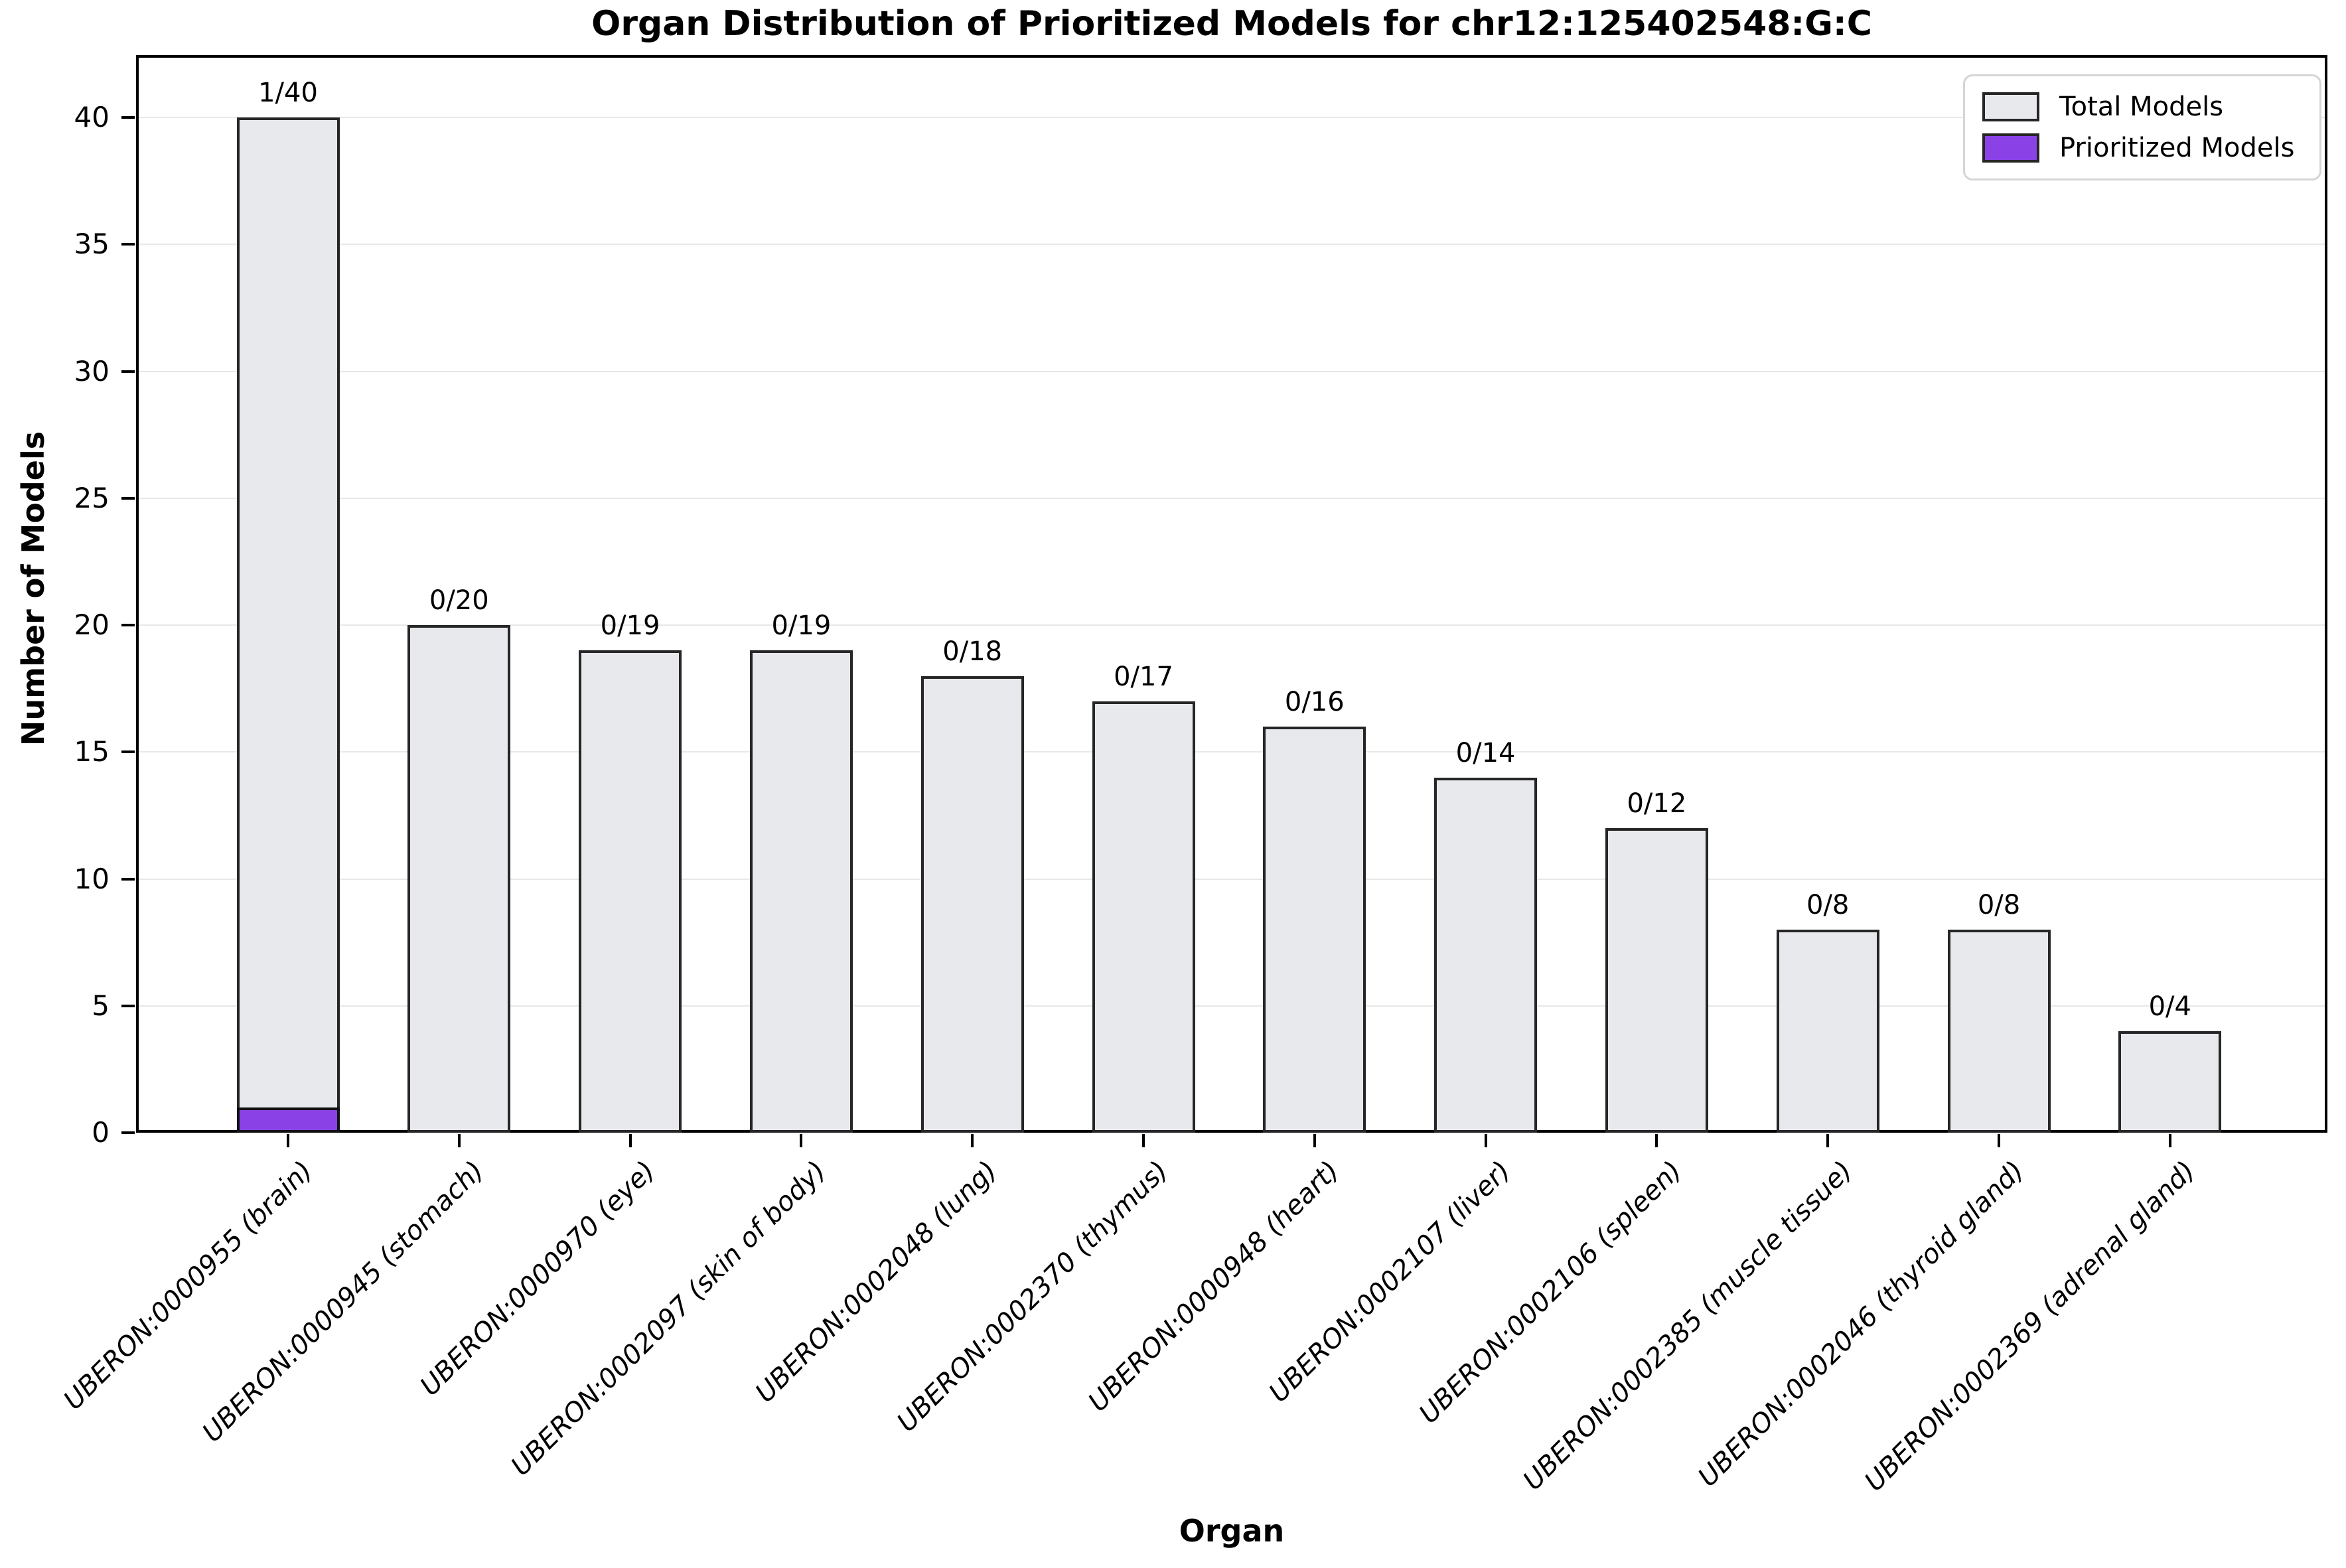 This screenshot has height=1568, width=2346. I want to click on bar-value-annotation: 0/16, so click(1314, 702).